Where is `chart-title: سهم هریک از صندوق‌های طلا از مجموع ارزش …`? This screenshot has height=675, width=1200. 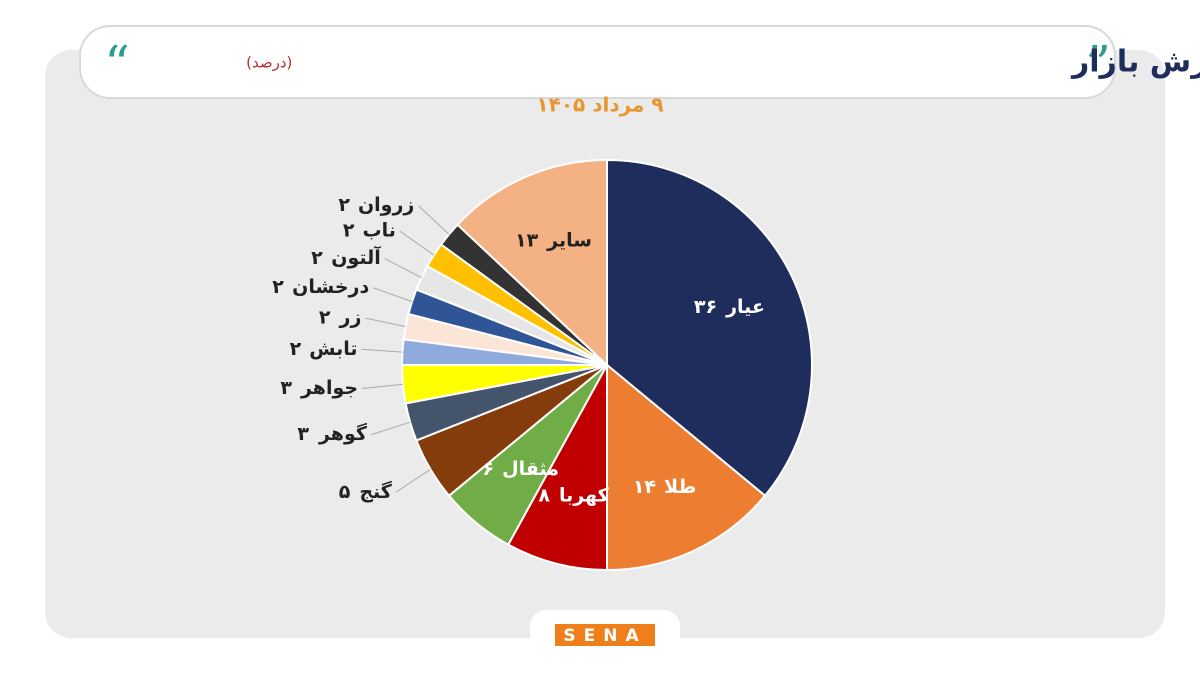 chart-title: سهم هریک از صندوق‌های طلا از مجموع ارزش … is located at coordinates (1135, 62).